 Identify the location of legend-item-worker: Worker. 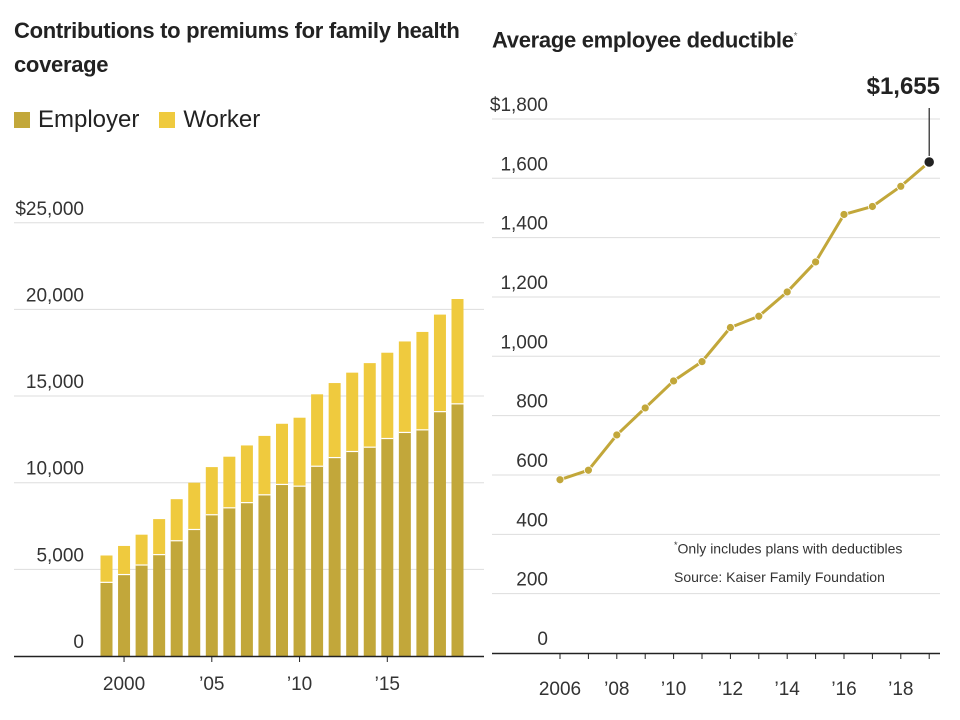
(209, 120).